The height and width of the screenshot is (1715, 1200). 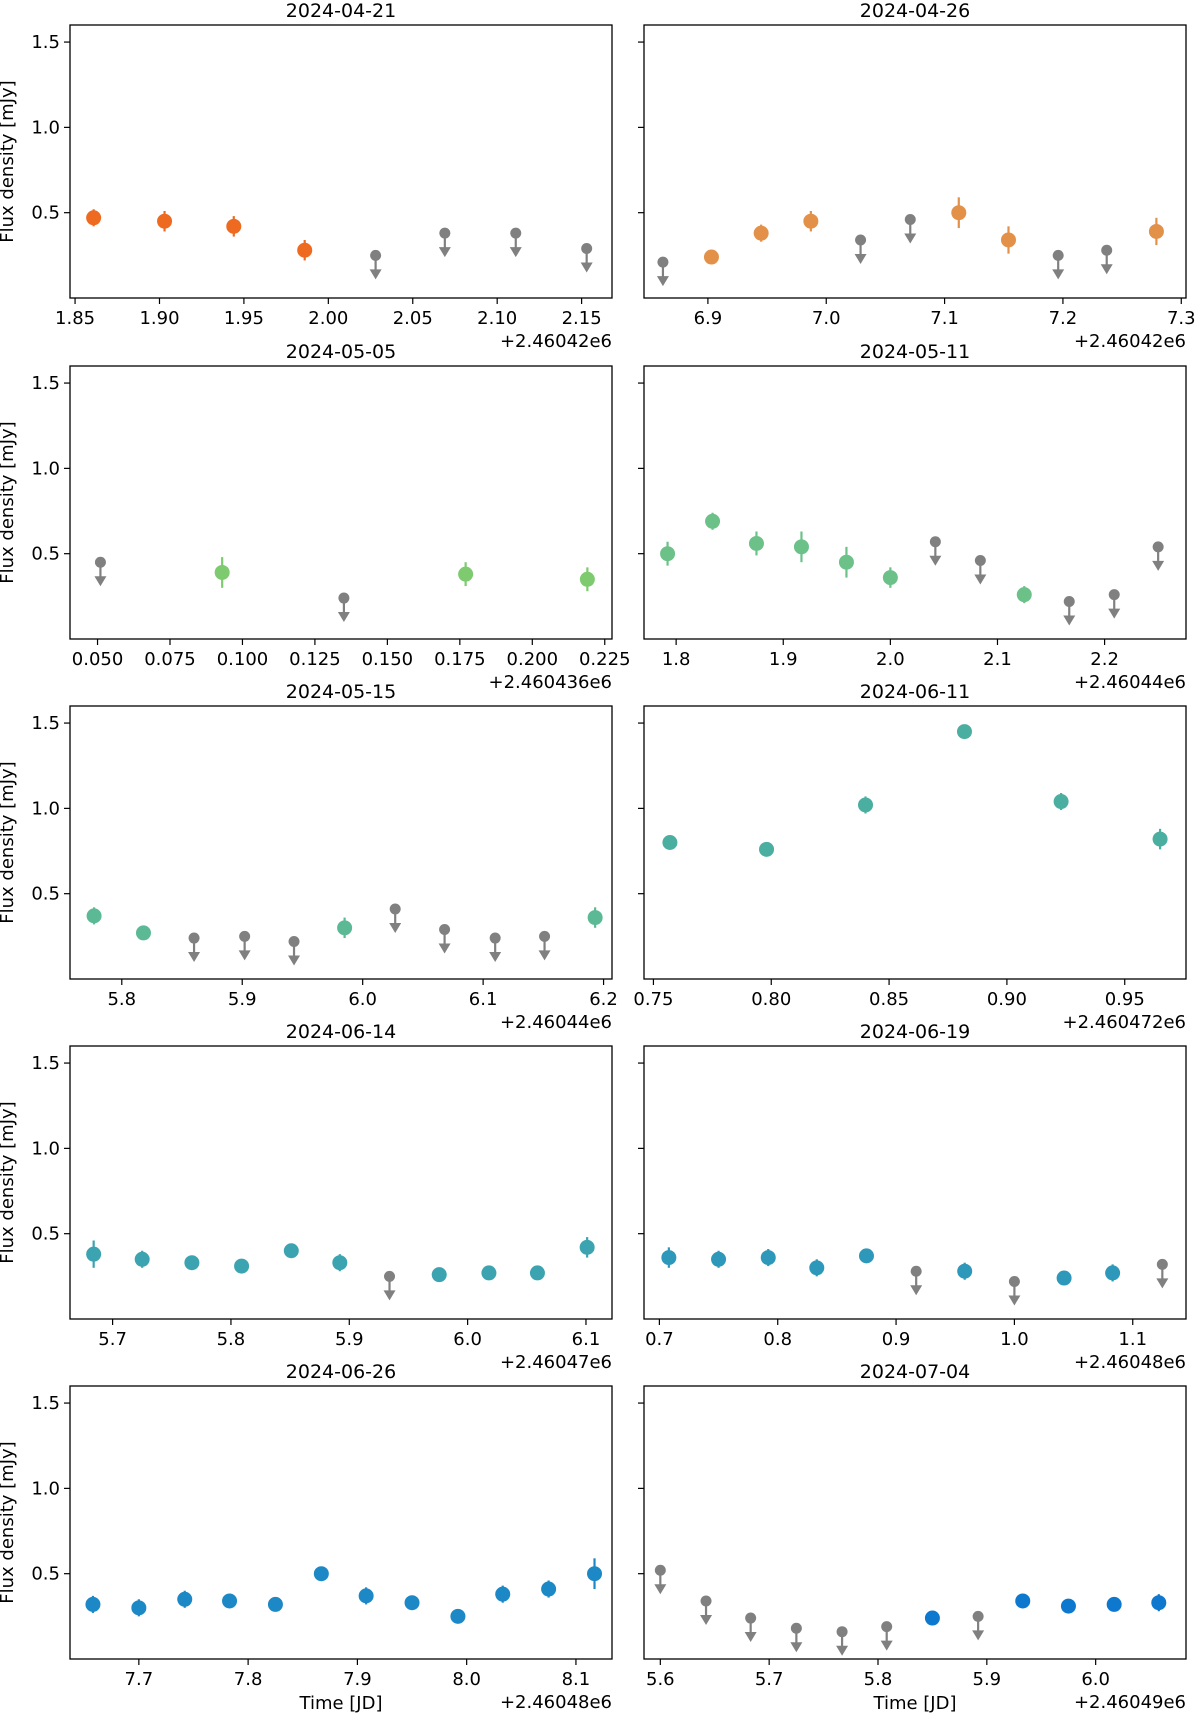 What do you see at coordinates (1130, 341) in the screenshot?
I see `x-offset-label: +2.46042e6` at bounding box center [1130, 341].